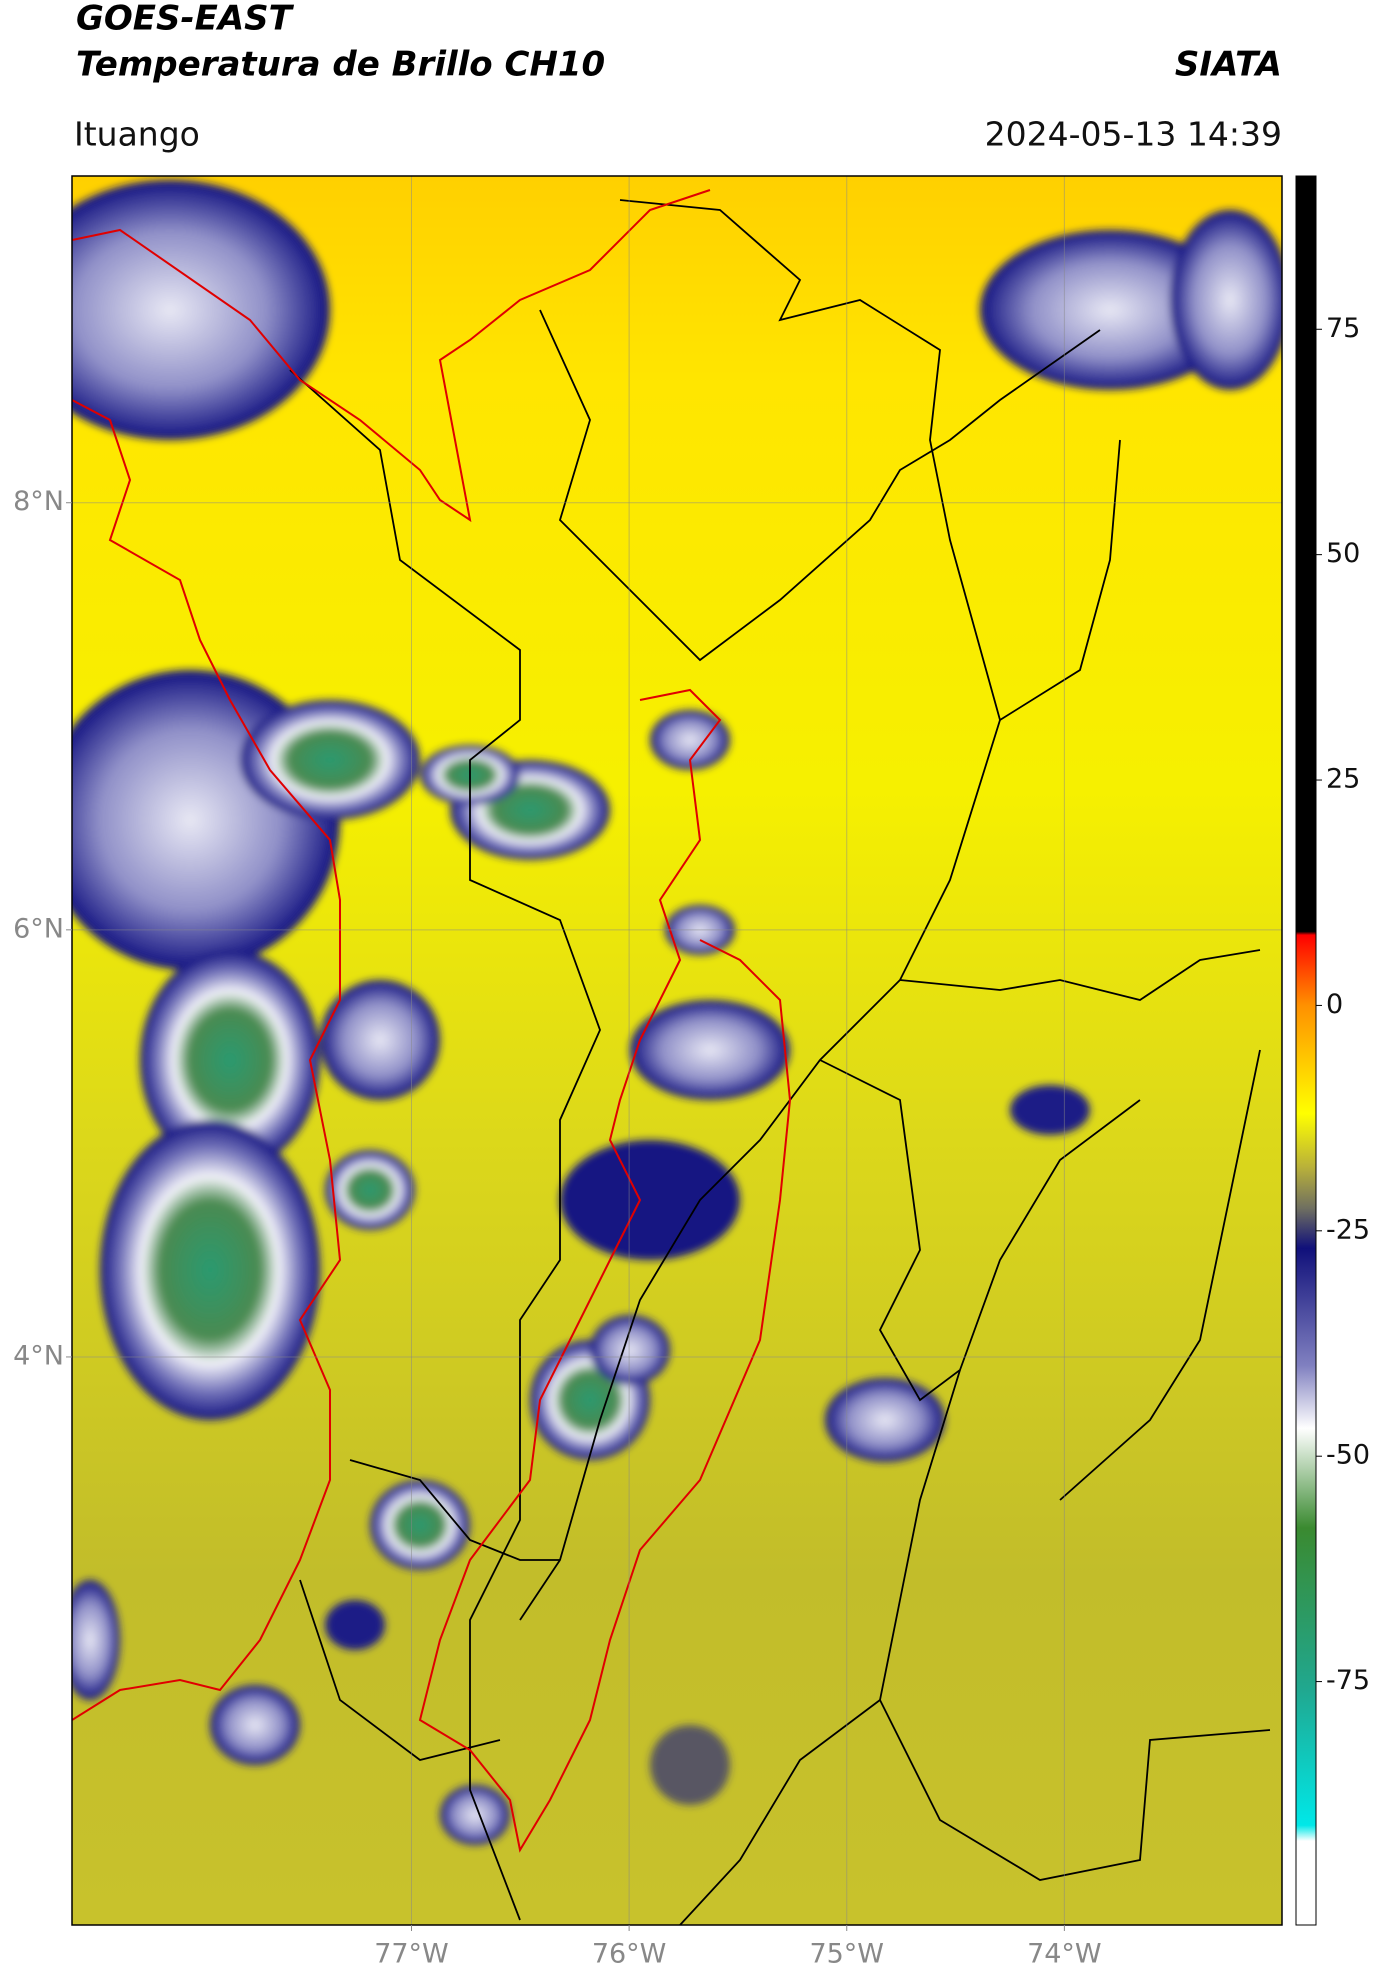 This screenshot has height=1981, width=1384. I want to click on subtitle: Temperatura de Brillo CH10, so click(340, 65).